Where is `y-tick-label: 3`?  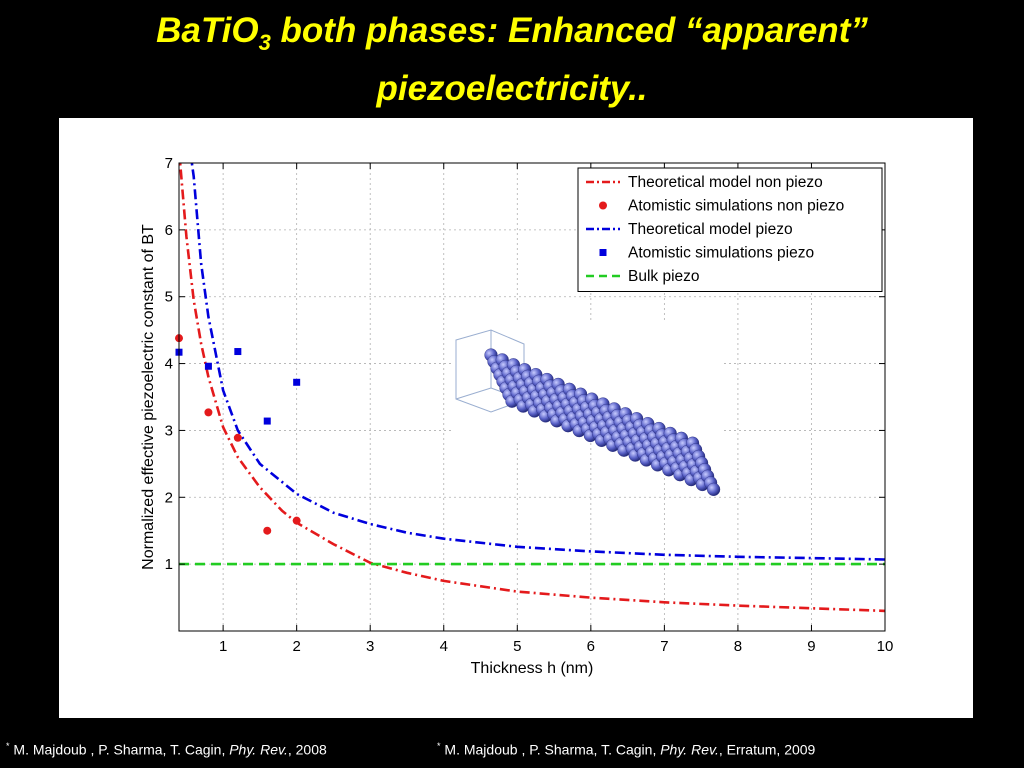
y-tick-label: 3 is located at coordinates (169, 430).